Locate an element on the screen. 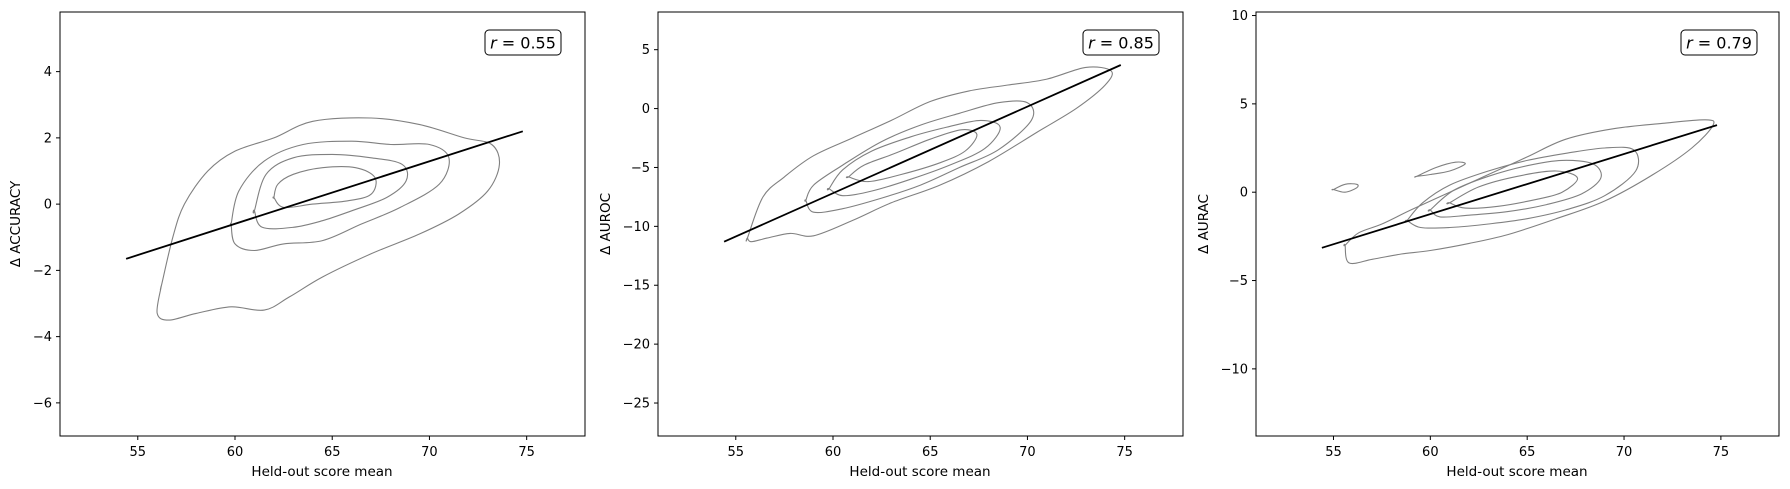  y-axis-label: Δ ACCURACY is located at coordinates (16, 223).